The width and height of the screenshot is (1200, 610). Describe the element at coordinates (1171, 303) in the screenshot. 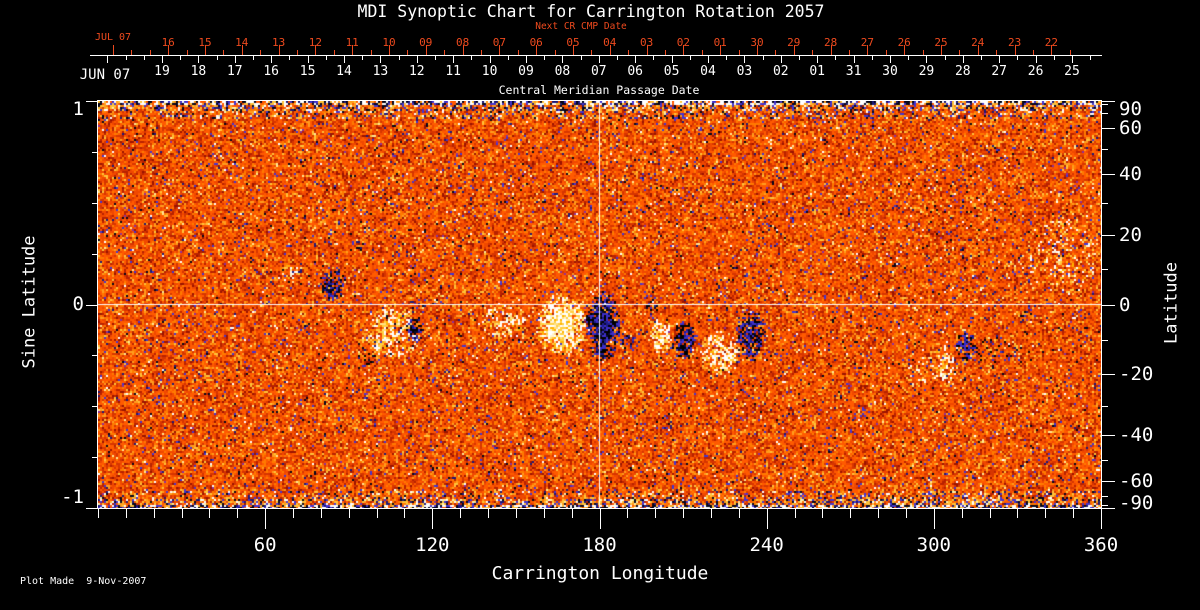

I see `right-axis-title: Latitude` at that location.